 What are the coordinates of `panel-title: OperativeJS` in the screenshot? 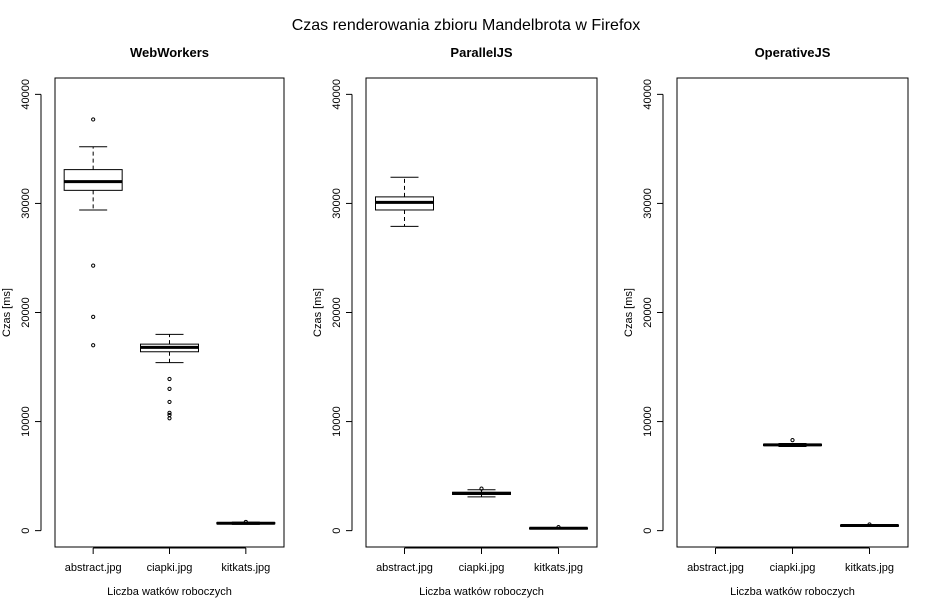 It's located at (793, 52).